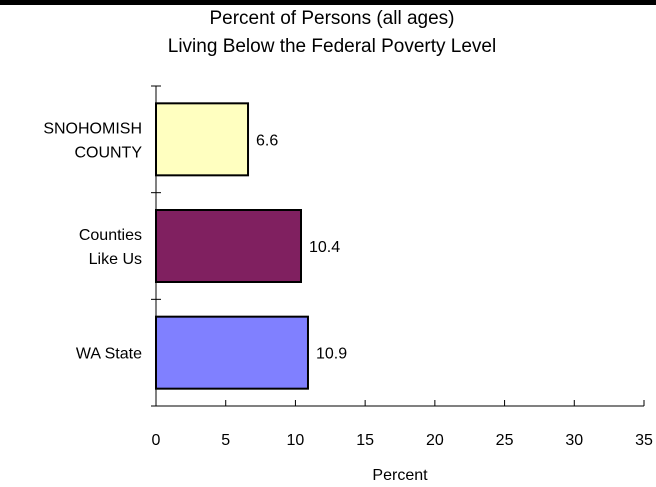 This screenshot has width=656, height=487. I want to click on bar-value-label-2: 10.9, so click(331, 354).